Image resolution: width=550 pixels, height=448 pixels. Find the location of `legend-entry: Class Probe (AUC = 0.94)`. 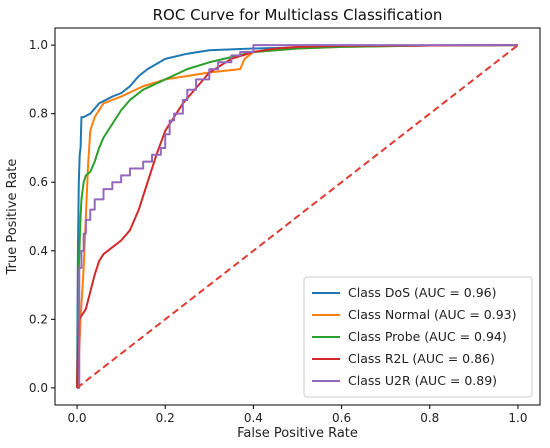

legend-entry: Class Probe (AUC = 0.94) is located at coordinates (427, 336).